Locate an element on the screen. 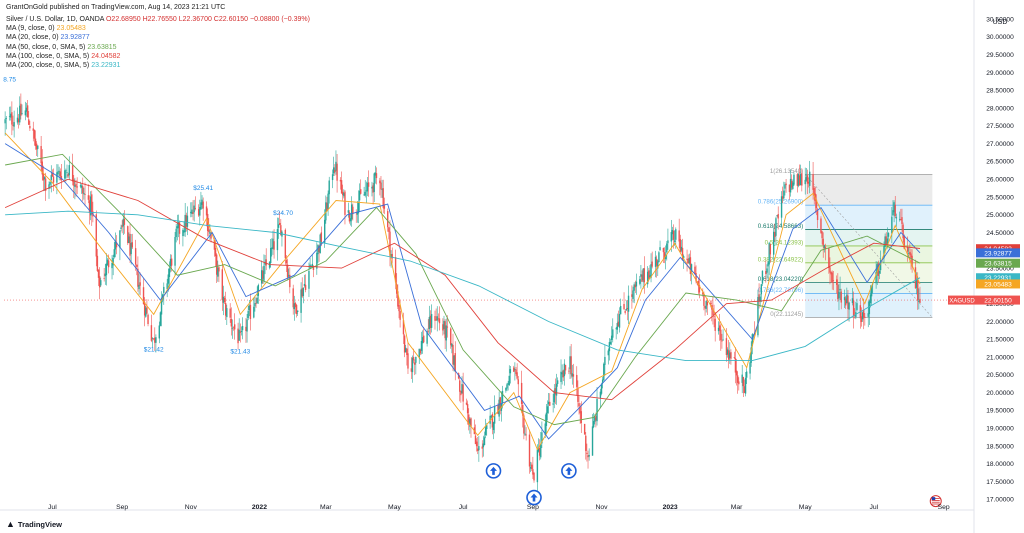  price-tag-label: 23.63815 is located at coordinates (998, 264).